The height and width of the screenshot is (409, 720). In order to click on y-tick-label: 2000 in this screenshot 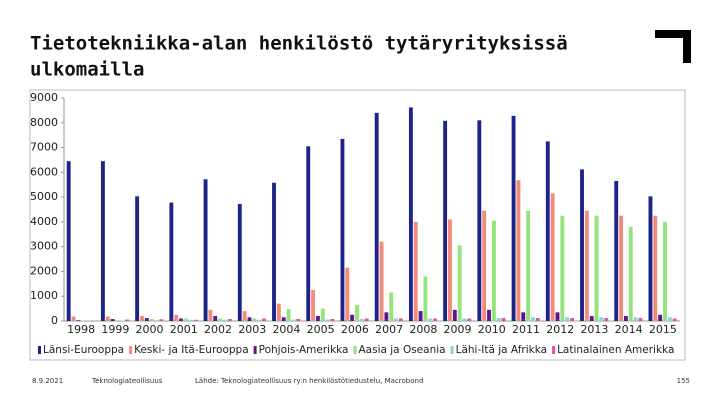, I will do `click(44, 270)`.